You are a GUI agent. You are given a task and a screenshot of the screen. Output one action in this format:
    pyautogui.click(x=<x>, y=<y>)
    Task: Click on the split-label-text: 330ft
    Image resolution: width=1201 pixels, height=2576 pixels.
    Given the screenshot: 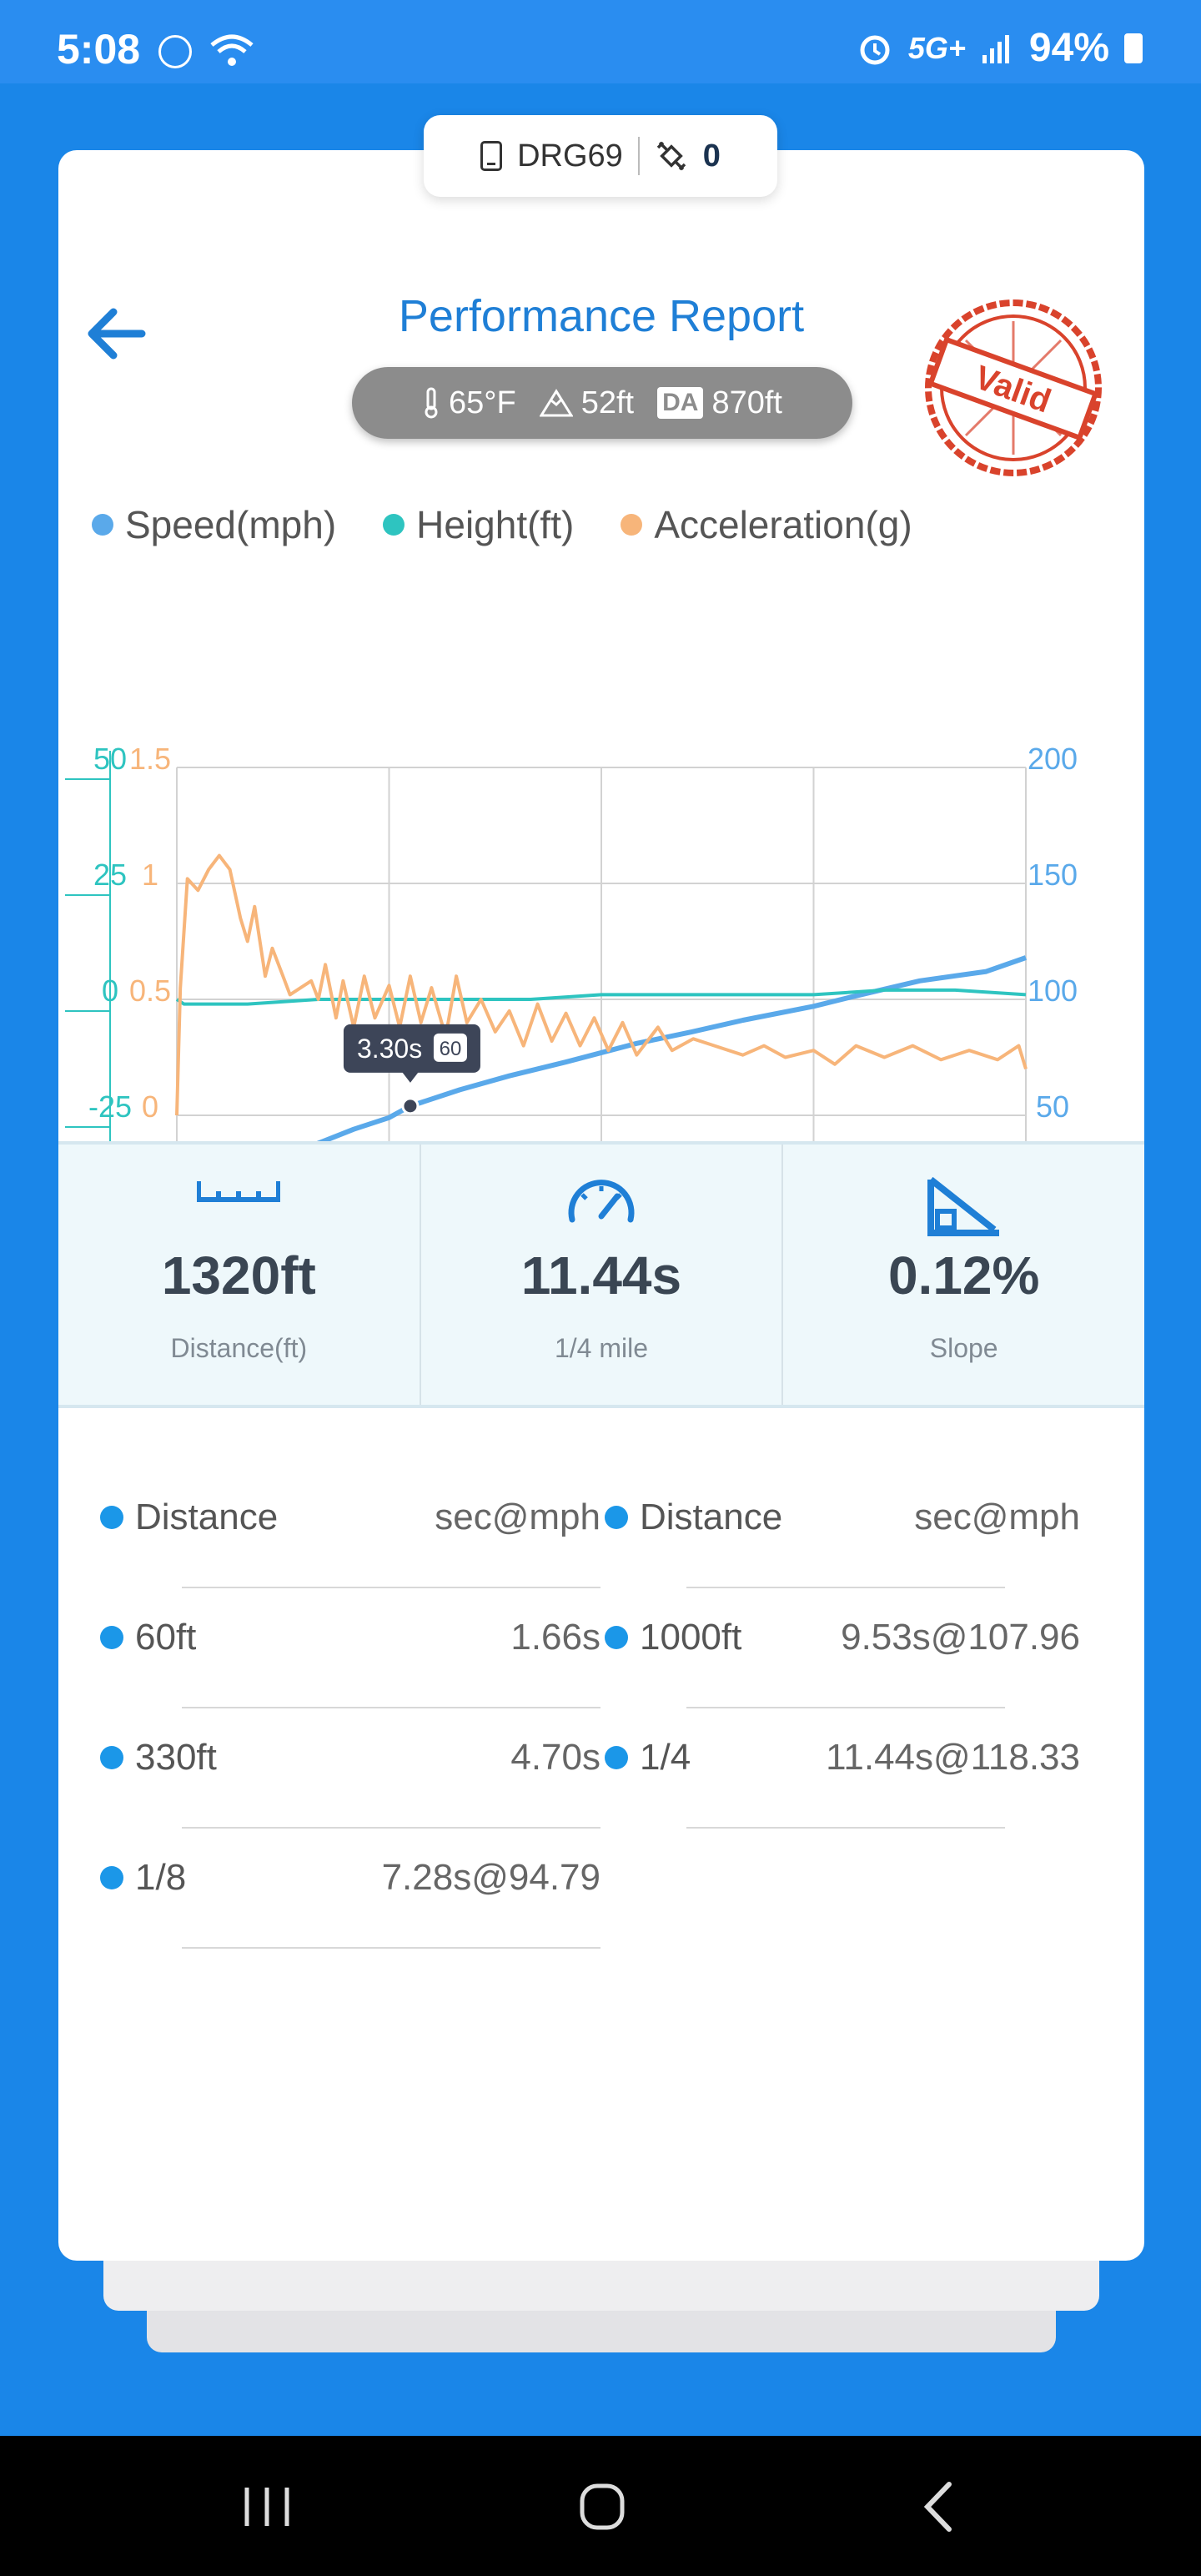 What is the action you would take?
    pyautogui.click(x=176, y=1757)
    